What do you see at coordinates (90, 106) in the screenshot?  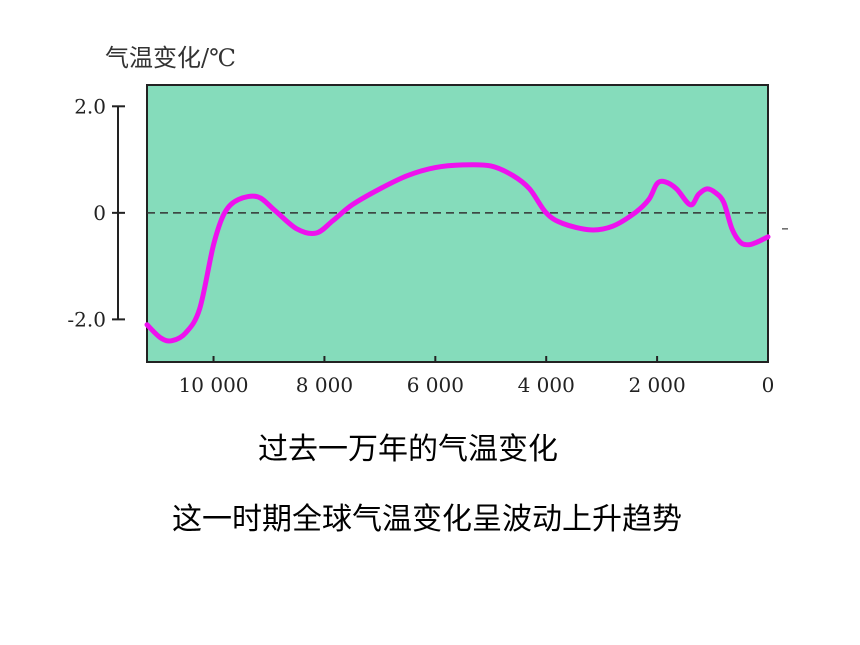 I see `y-tick-label-0: 2.0` at bounding box center [90, 106].